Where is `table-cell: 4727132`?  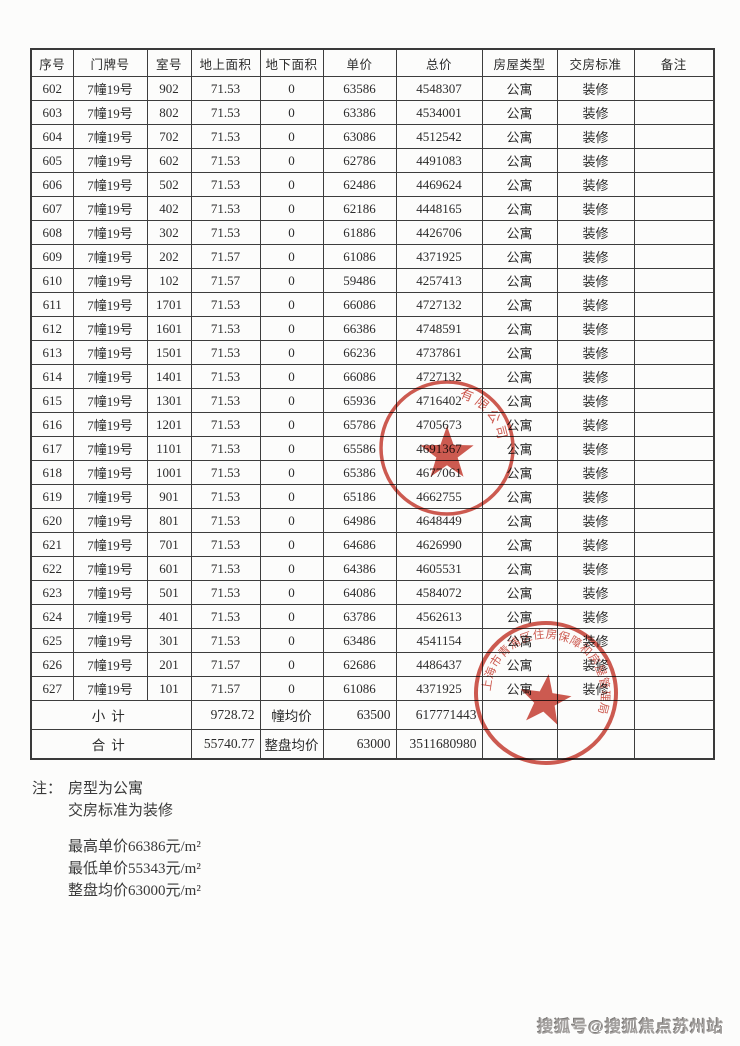
table-cell: 4727132 is located at coordinates (439, 304).